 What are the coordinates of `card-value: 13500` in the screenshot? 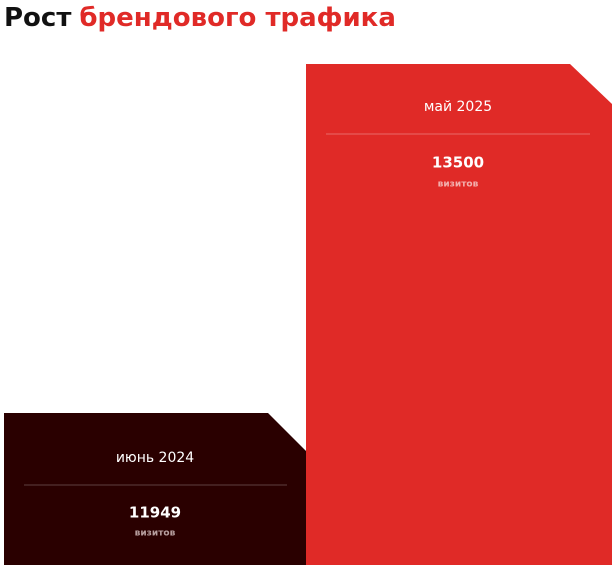 It's located at (458, 163).